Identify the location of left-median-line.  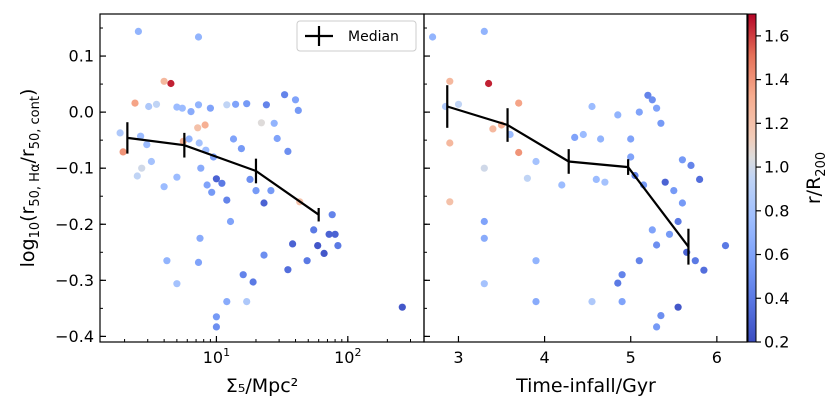
(223, 172).